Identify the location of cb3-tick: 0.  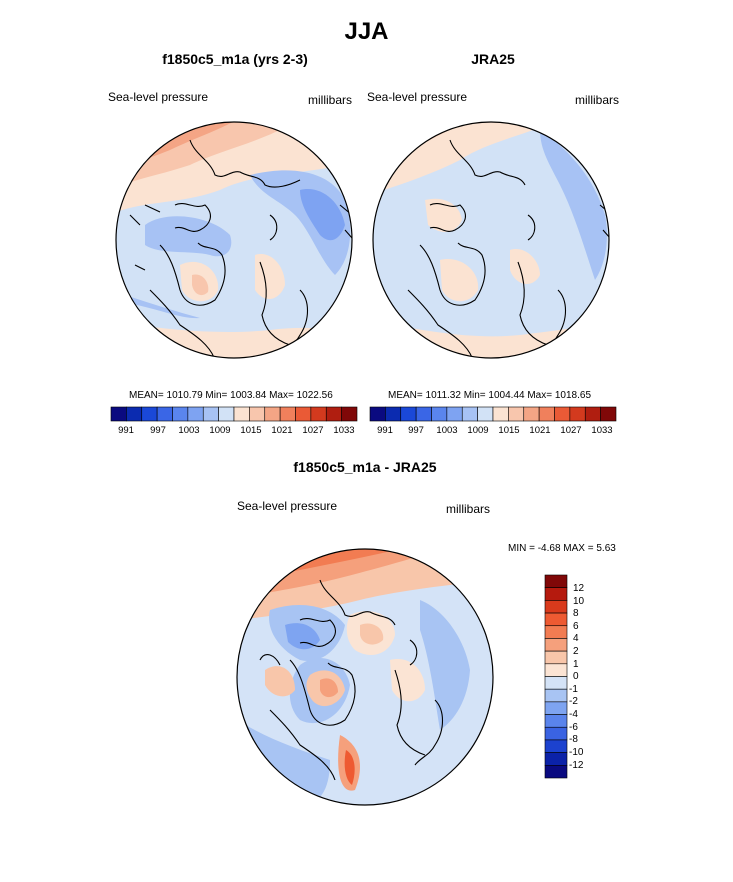
(576, 676).